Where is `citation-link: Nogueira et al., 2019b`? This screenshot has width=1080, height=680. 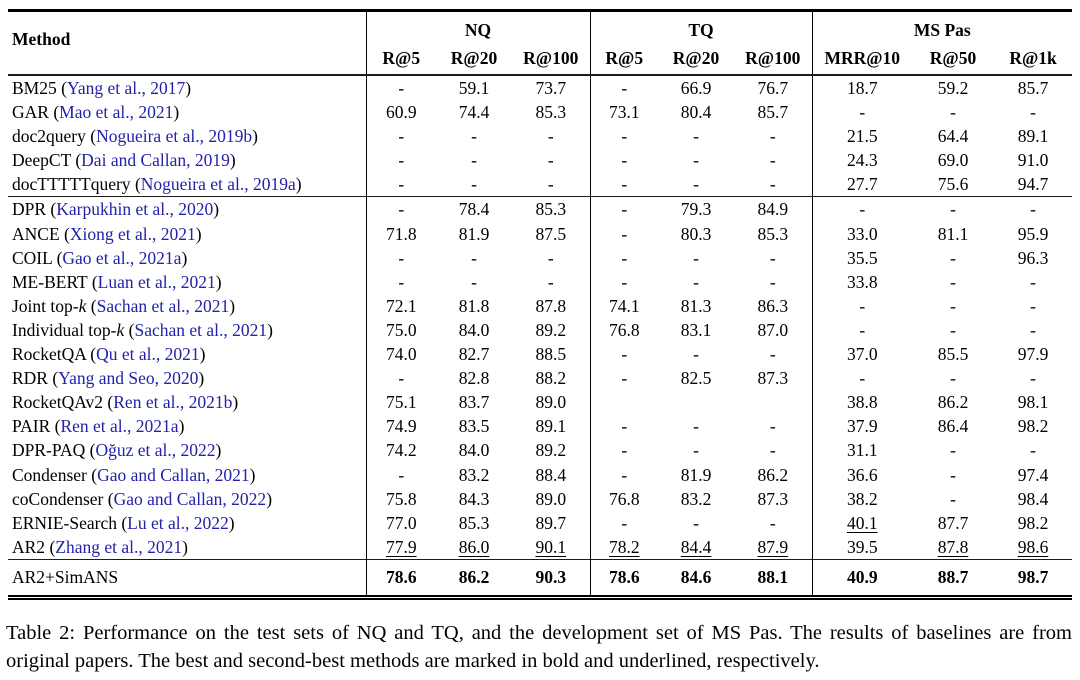 citation-link: Nogueira et al., 2019b is located at coordinates (174, 136).